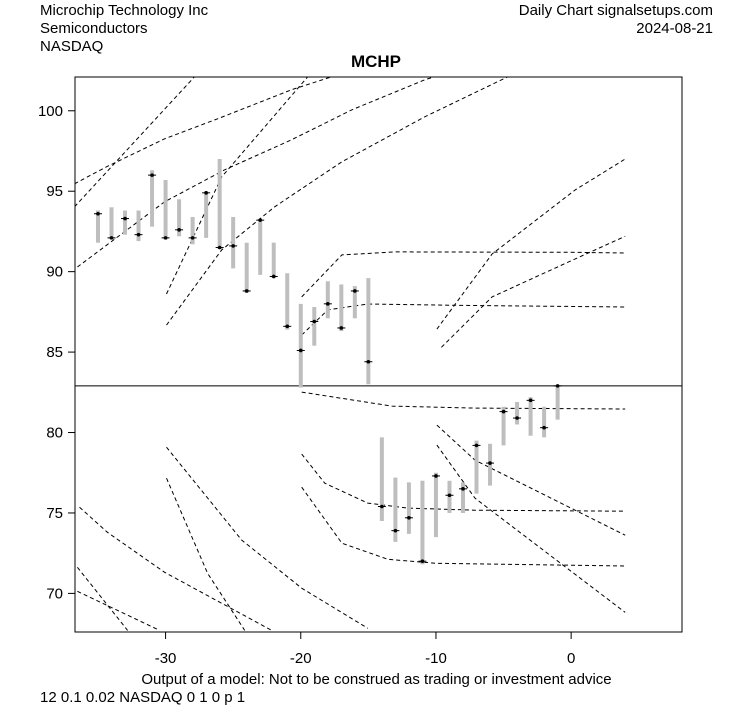 The image size is (753, 708). Describe the element at coordinates (54, 513) in the screenshot. I see `y-tick-label: 75` at that location.